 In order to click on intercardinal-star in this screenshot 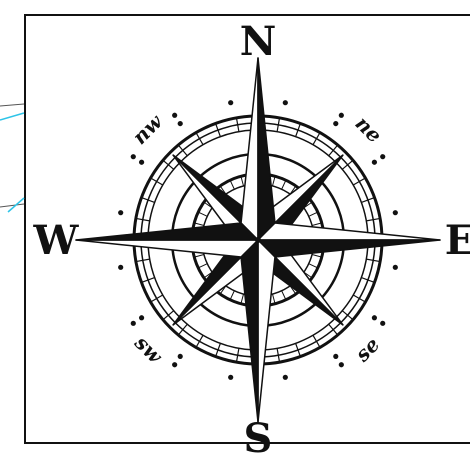, I will do `click(258, 240)`.